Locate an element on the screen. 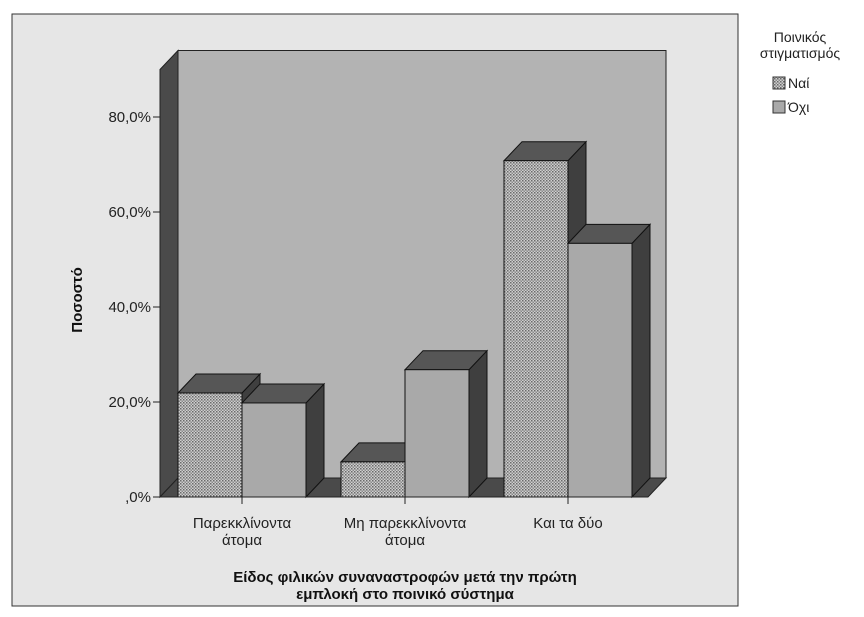 The height and width of the screenshot is (617, 864). legend-label-ochi: Όχι is located at coordinates (798, 107).